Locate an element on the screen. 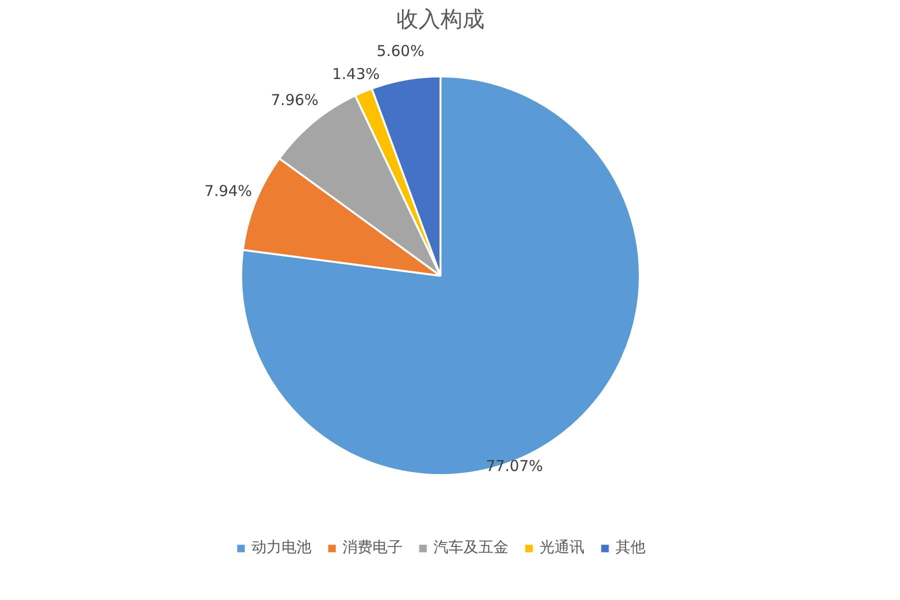  chart-title: 收入构成 is located at coordinates (440, 20).